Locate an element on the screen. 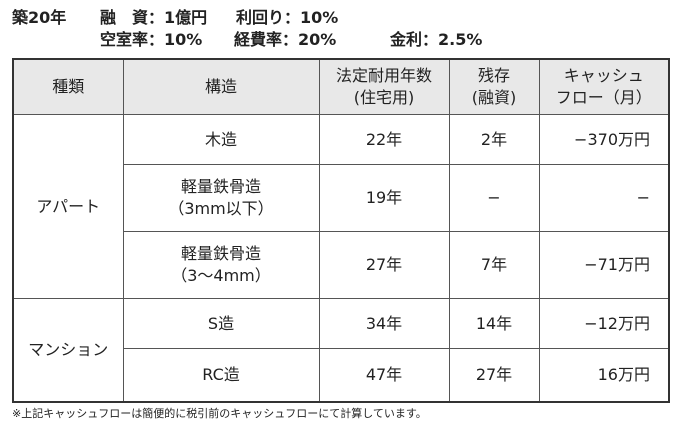 The image size is (680, 428). structure: 軽量鉄骨造 （3〜4mm） is located at coordinates (221, 265).